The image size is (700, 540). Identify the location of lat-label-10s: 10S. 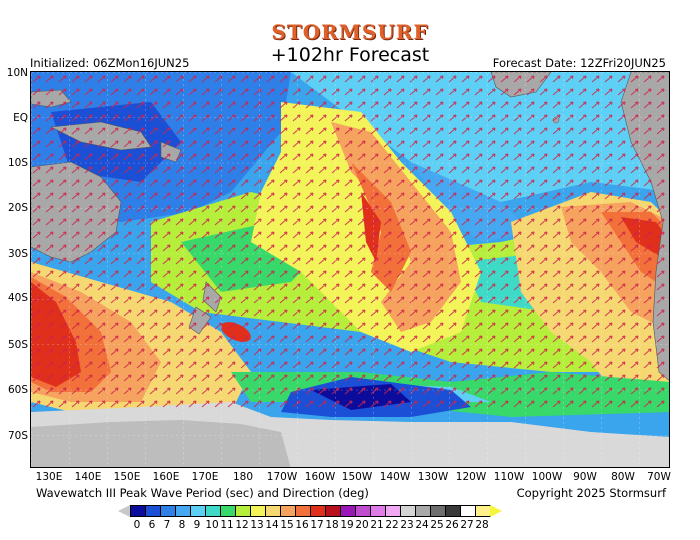
(17, 163).